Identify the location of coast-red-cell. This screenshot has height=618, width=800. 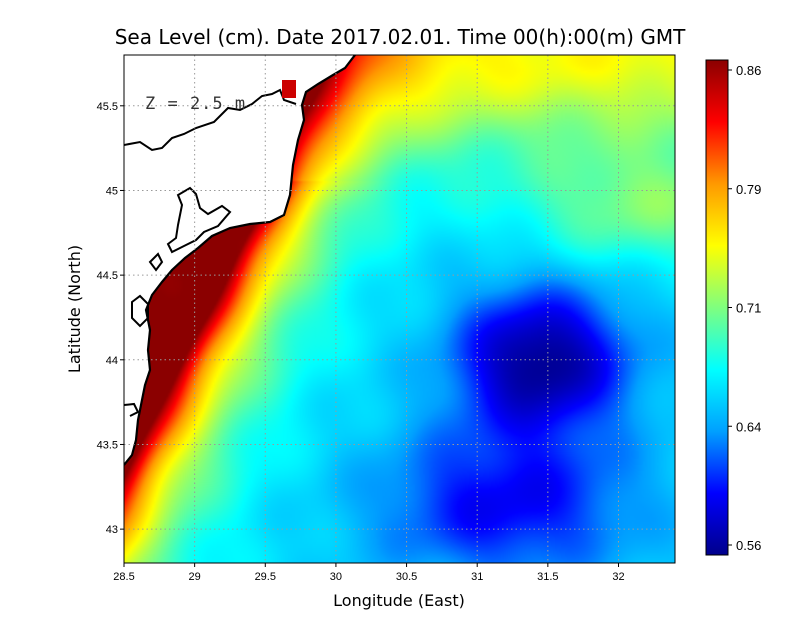
(289, 89).